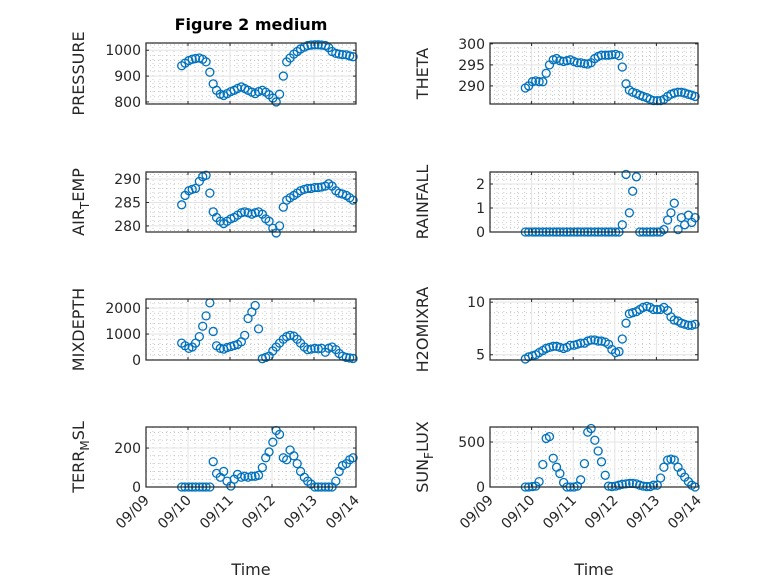 The width and height of the screenshot is (778, 583). What do you see at coordinates (422, 202) in the screenshot?
I see `y-axis-label: RAINFALL` at bounding box center [422, 202].